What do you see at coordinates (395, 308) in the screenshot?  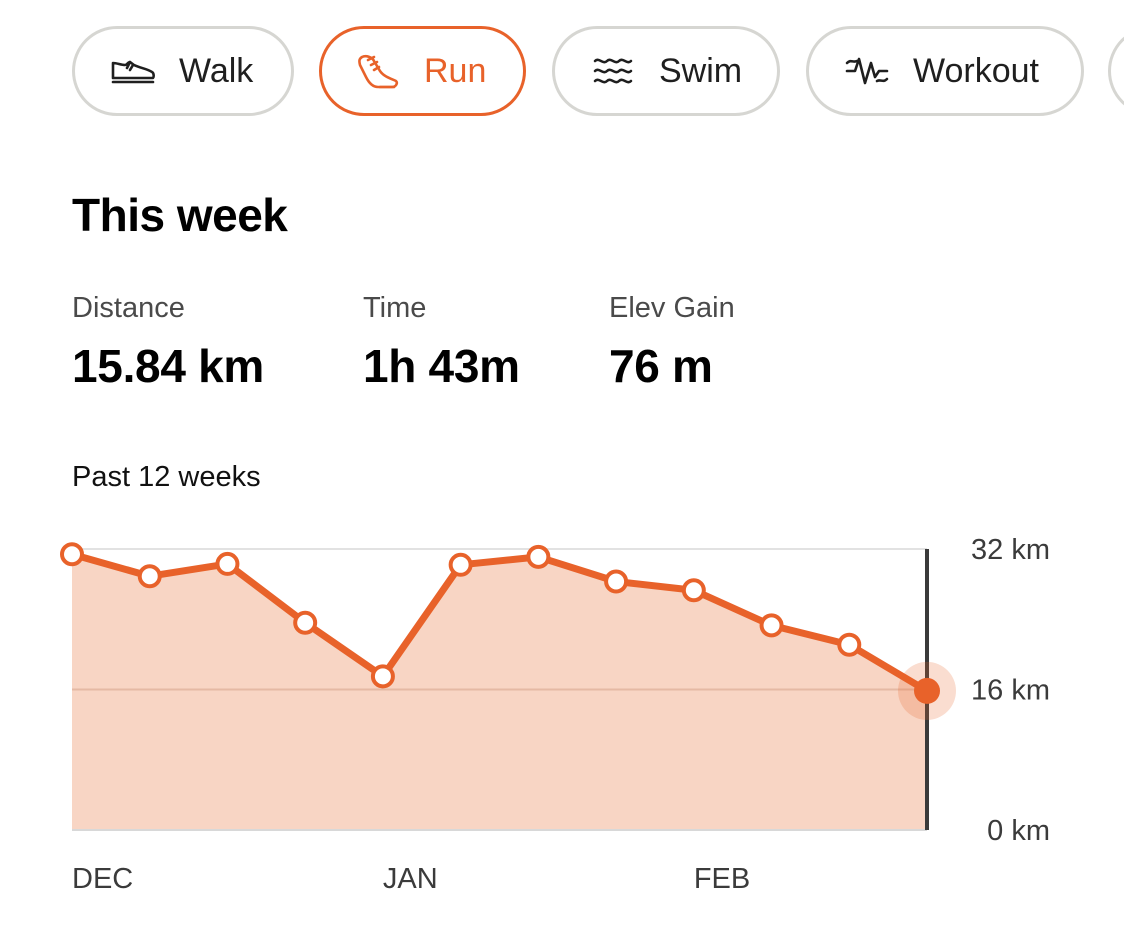 I see `stat-time-label: Time` at bounding box center [395, 308].